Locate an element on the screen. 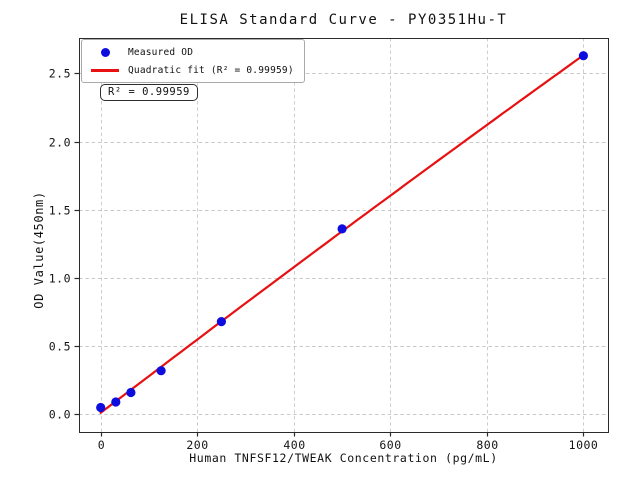 The image size is (640, 480). red-line-marker-icon is located at coordinates (105, 70).